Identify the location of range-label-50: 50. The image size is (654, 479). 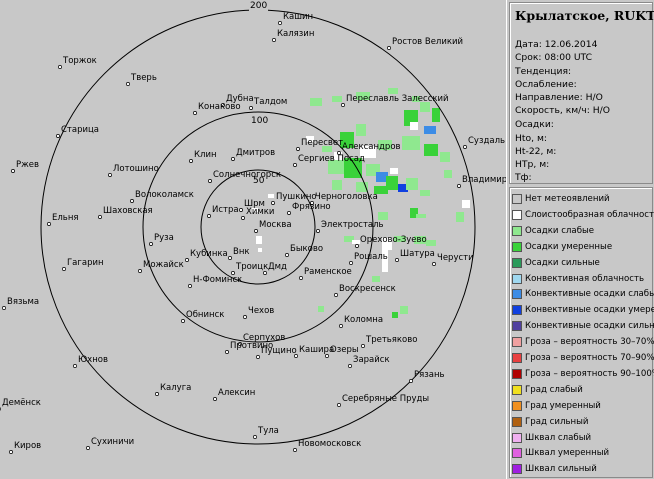
(259, 181).